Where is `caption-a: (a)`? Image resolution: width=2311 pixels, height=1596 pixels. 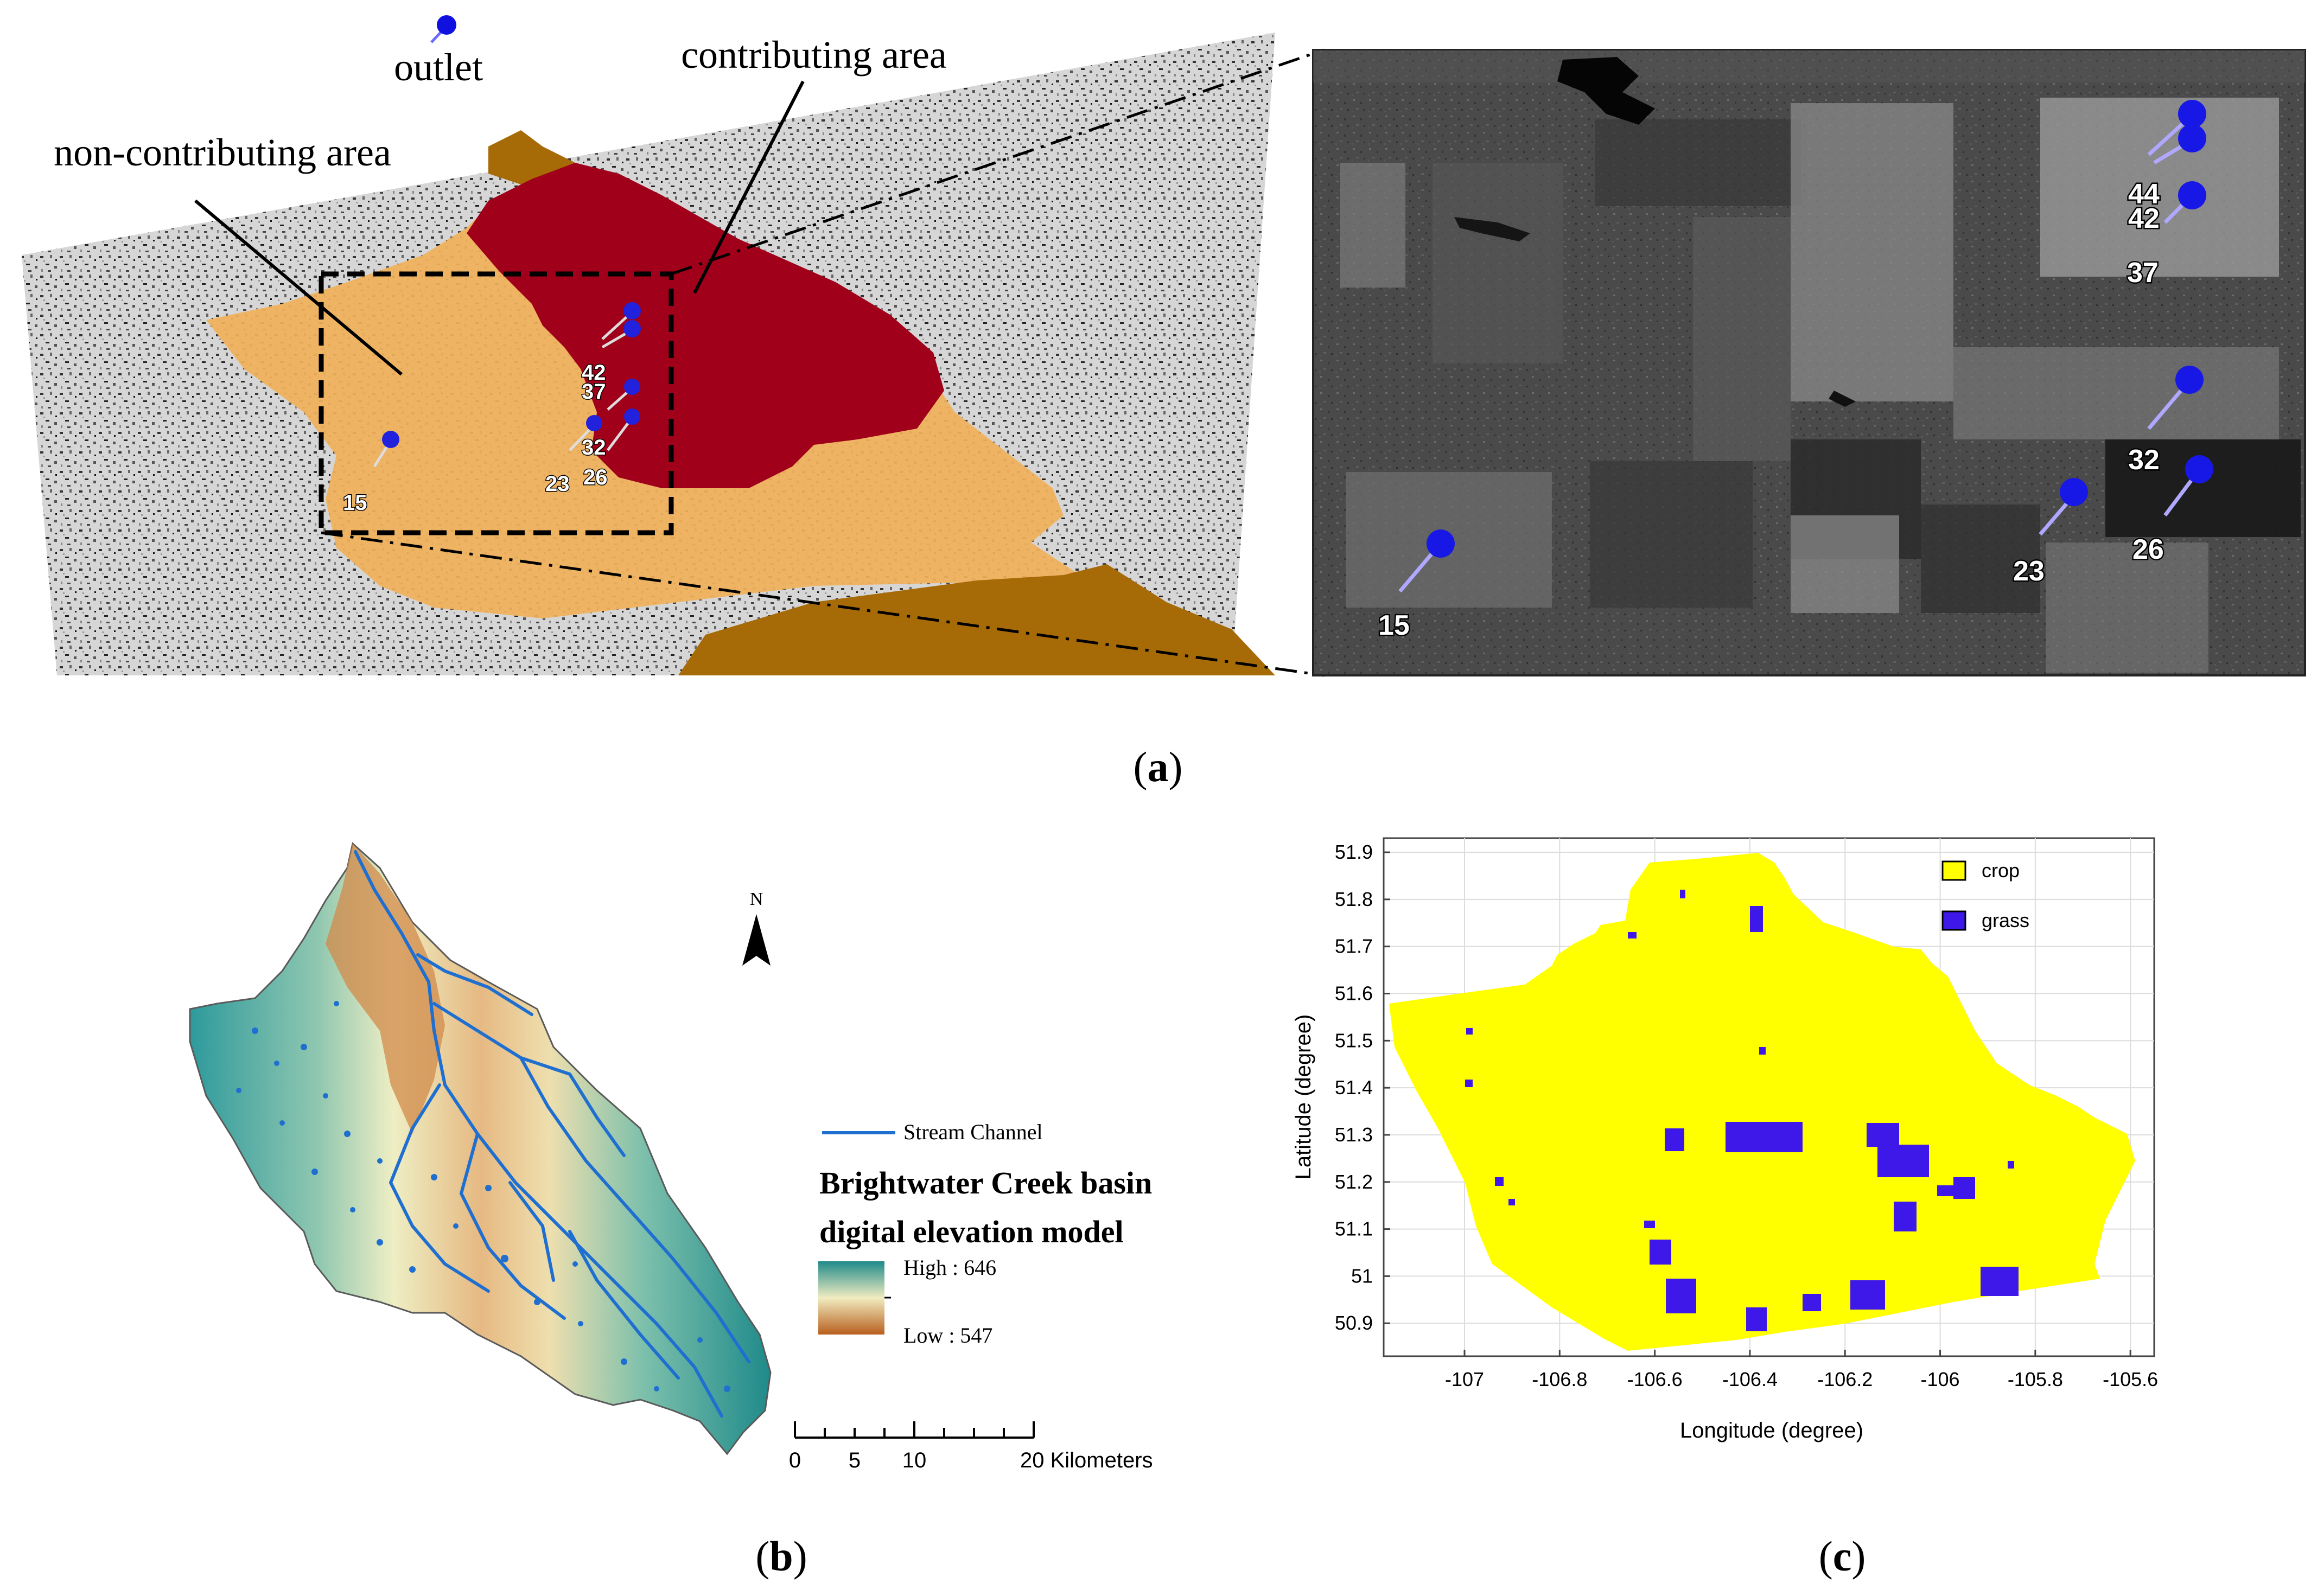 caption-a: (a) is located at coordinates (1158, 767).